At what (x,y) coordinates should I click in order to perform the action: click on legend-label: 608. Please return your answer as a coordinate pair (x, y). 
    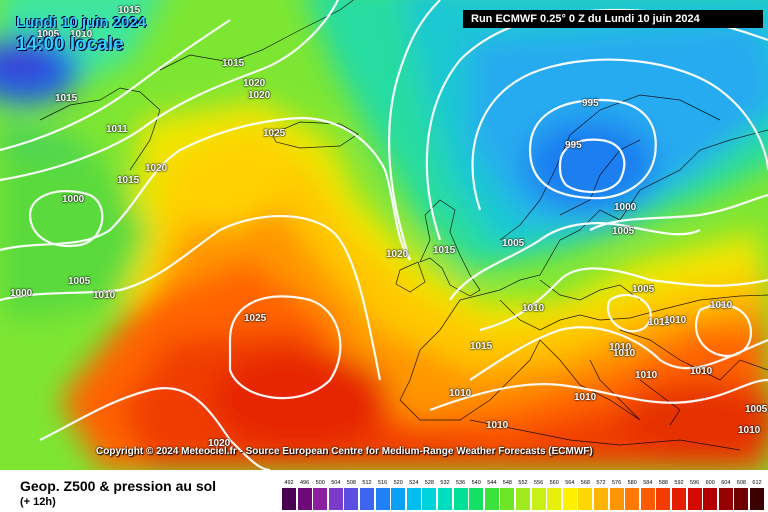
    Looking at the image, I should click on (741, 483).